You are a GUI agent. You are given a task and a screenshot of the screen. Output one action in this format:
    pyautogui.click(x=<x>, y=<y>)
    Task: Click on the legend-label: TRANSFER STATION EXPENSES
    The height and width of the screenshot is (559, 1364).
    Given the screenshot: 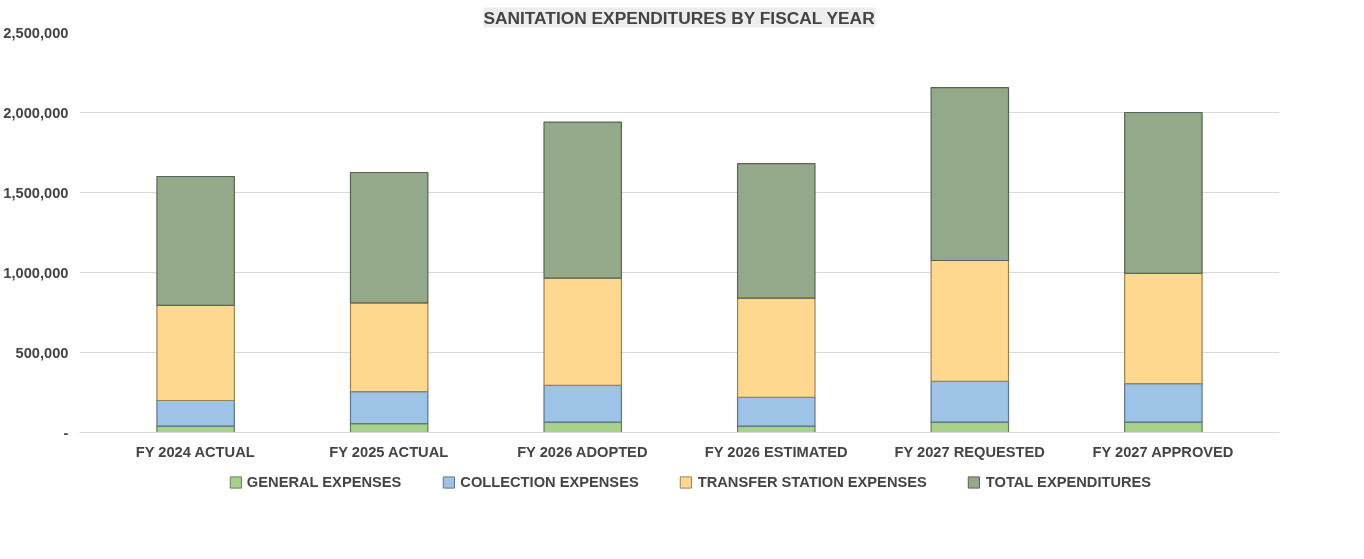 What is the action you would take?
    pyautogui.click(x=812, y=482)
    